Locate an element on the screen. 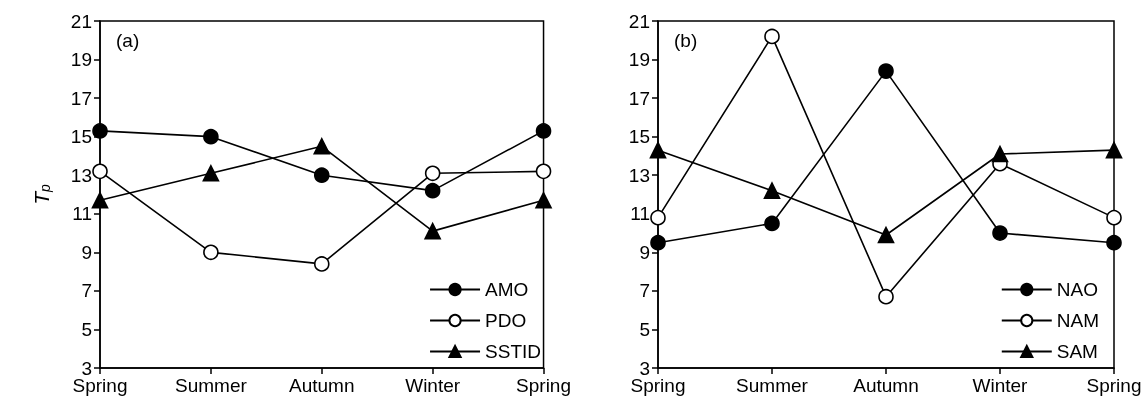  y-axis-title: Tp is located at coordinates (41, 194).